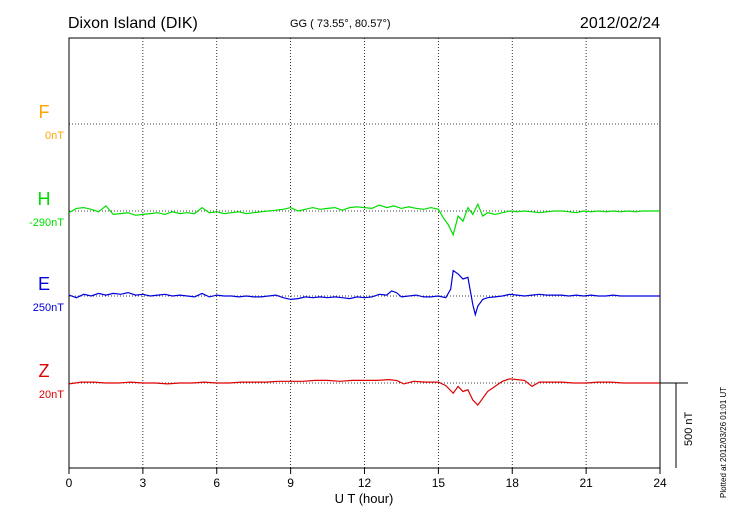  I want to click on series-name-e: E, so click(44, 284).